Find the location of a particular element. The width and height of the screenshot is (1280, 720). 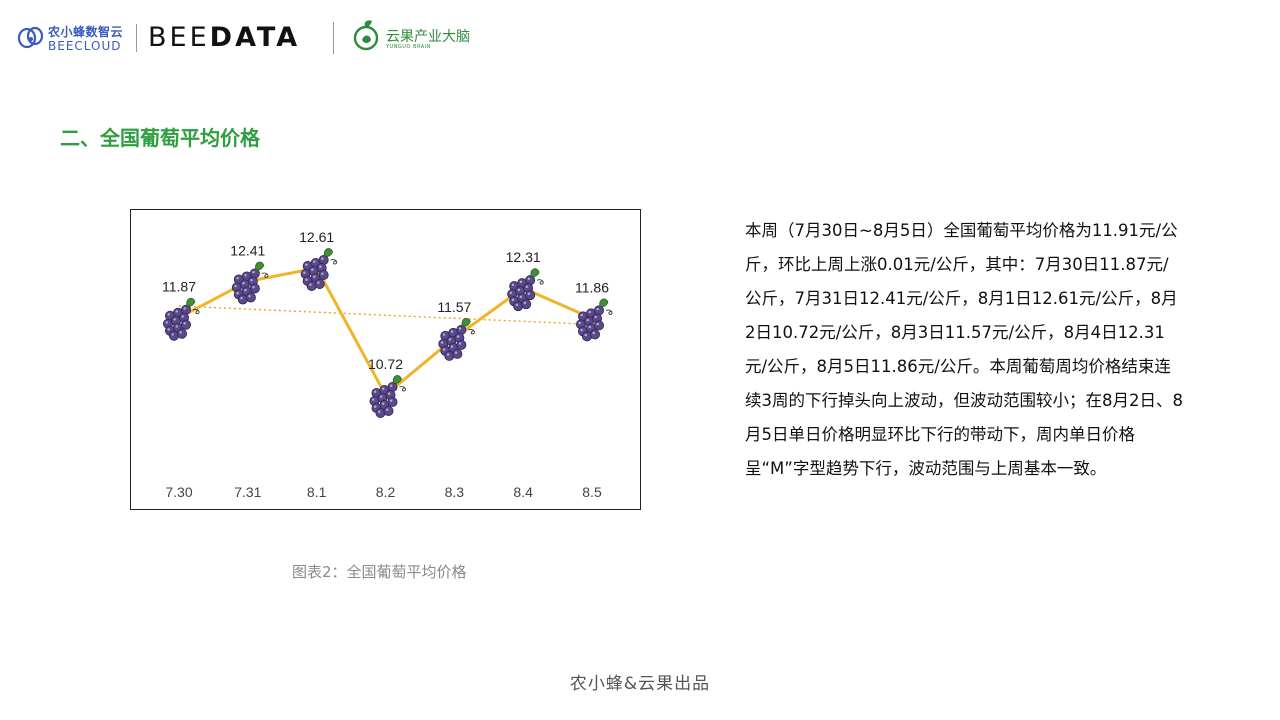

beecloud-logo: 农小蜂数智云 BEECLOUD is located at coordinates (78, 39).